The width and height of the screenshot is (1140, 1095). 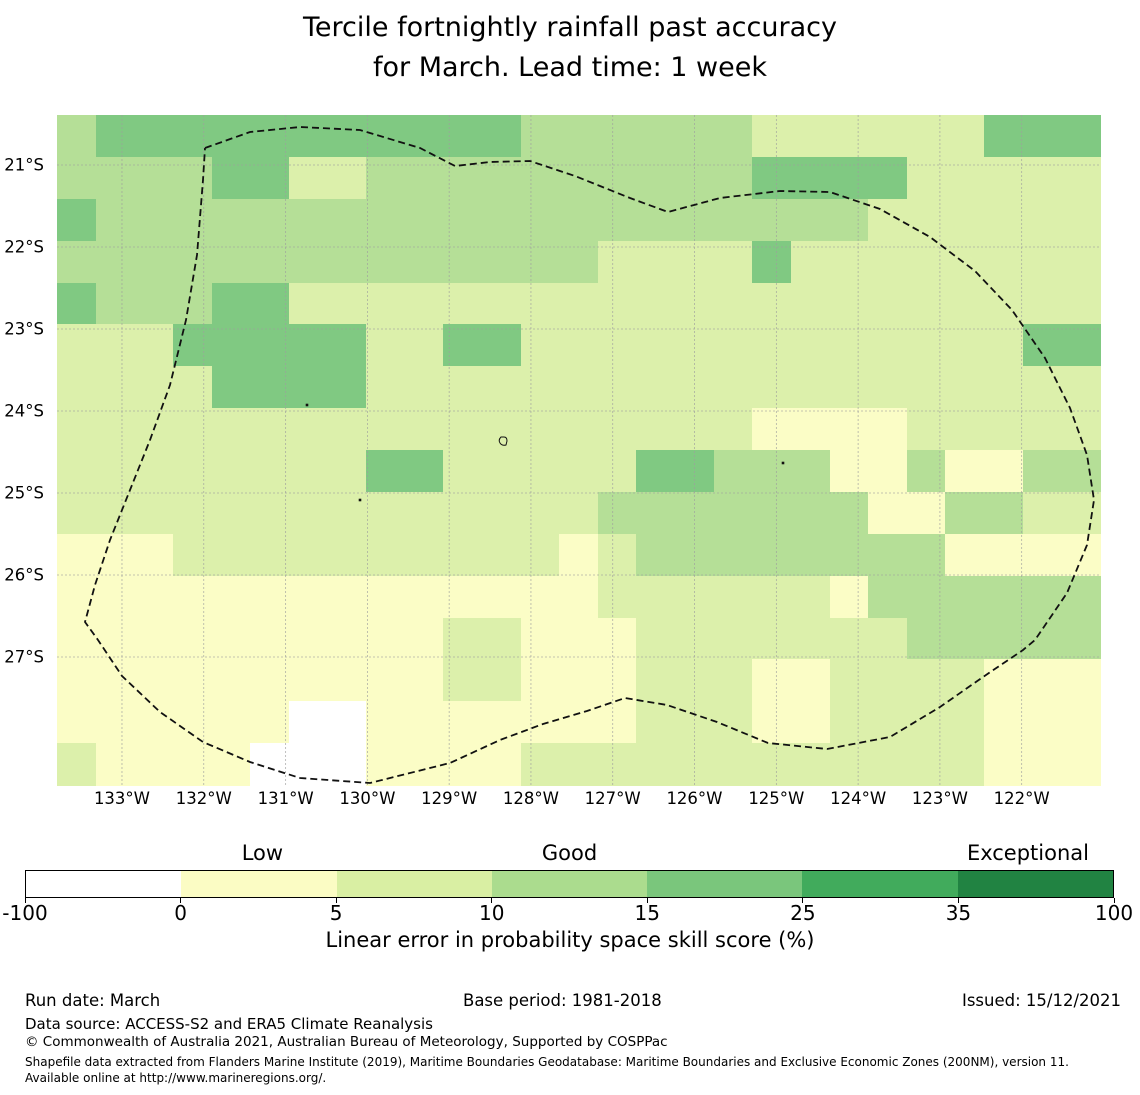 What do you see at coordinates (449, 798) in the screenshot?
I see `x-tick-label: 129°W` at bounding box center [449, 798].